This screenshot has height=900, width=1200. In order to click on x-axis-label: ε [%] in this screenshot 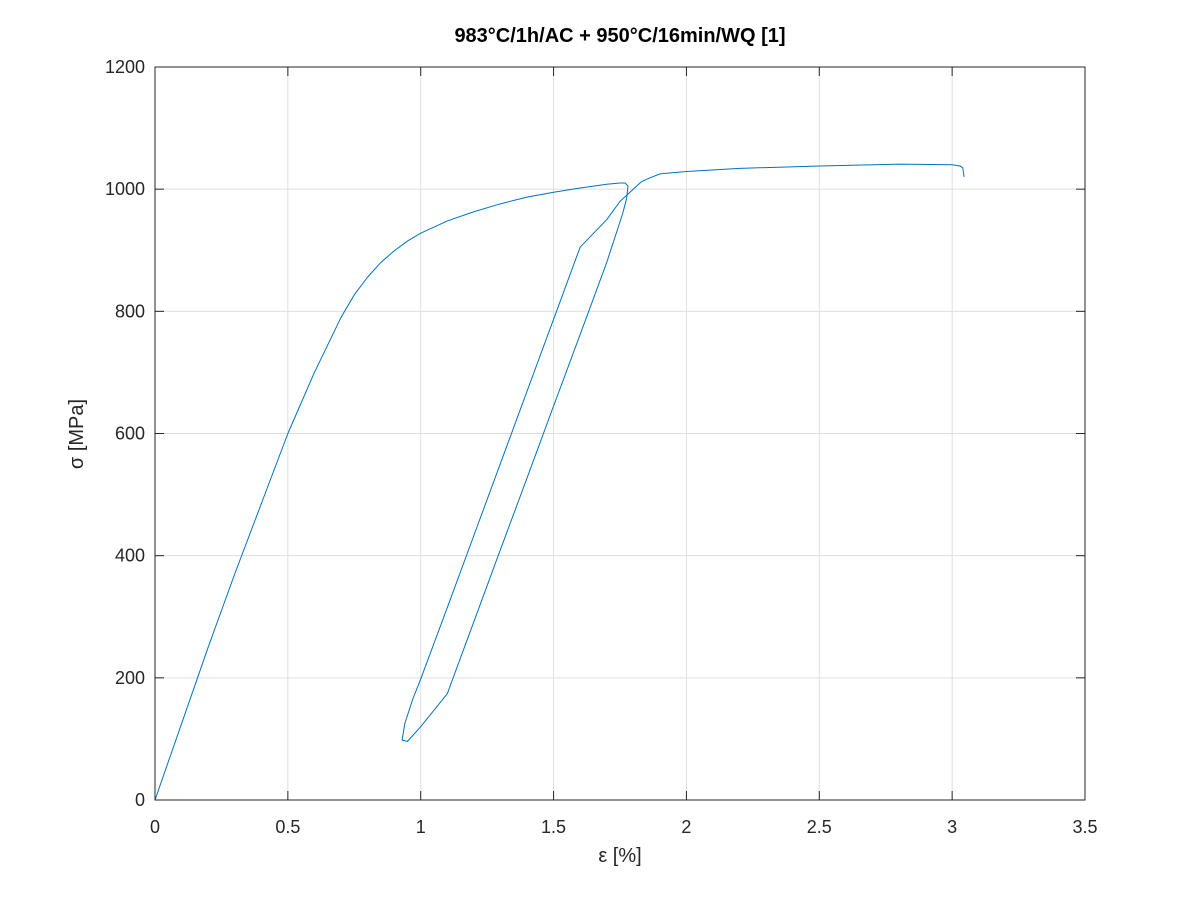, I will do `click(619, 856)`.